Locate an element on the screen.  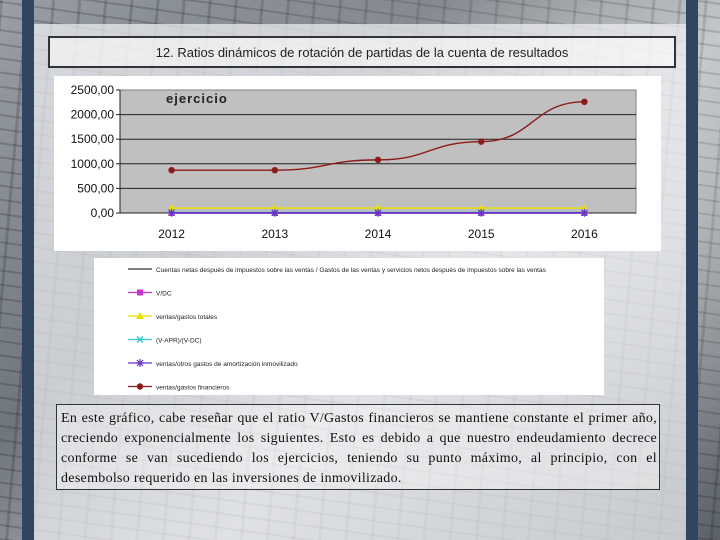
y-tick-label: 2000,00 is located at coordinates (93, 115).